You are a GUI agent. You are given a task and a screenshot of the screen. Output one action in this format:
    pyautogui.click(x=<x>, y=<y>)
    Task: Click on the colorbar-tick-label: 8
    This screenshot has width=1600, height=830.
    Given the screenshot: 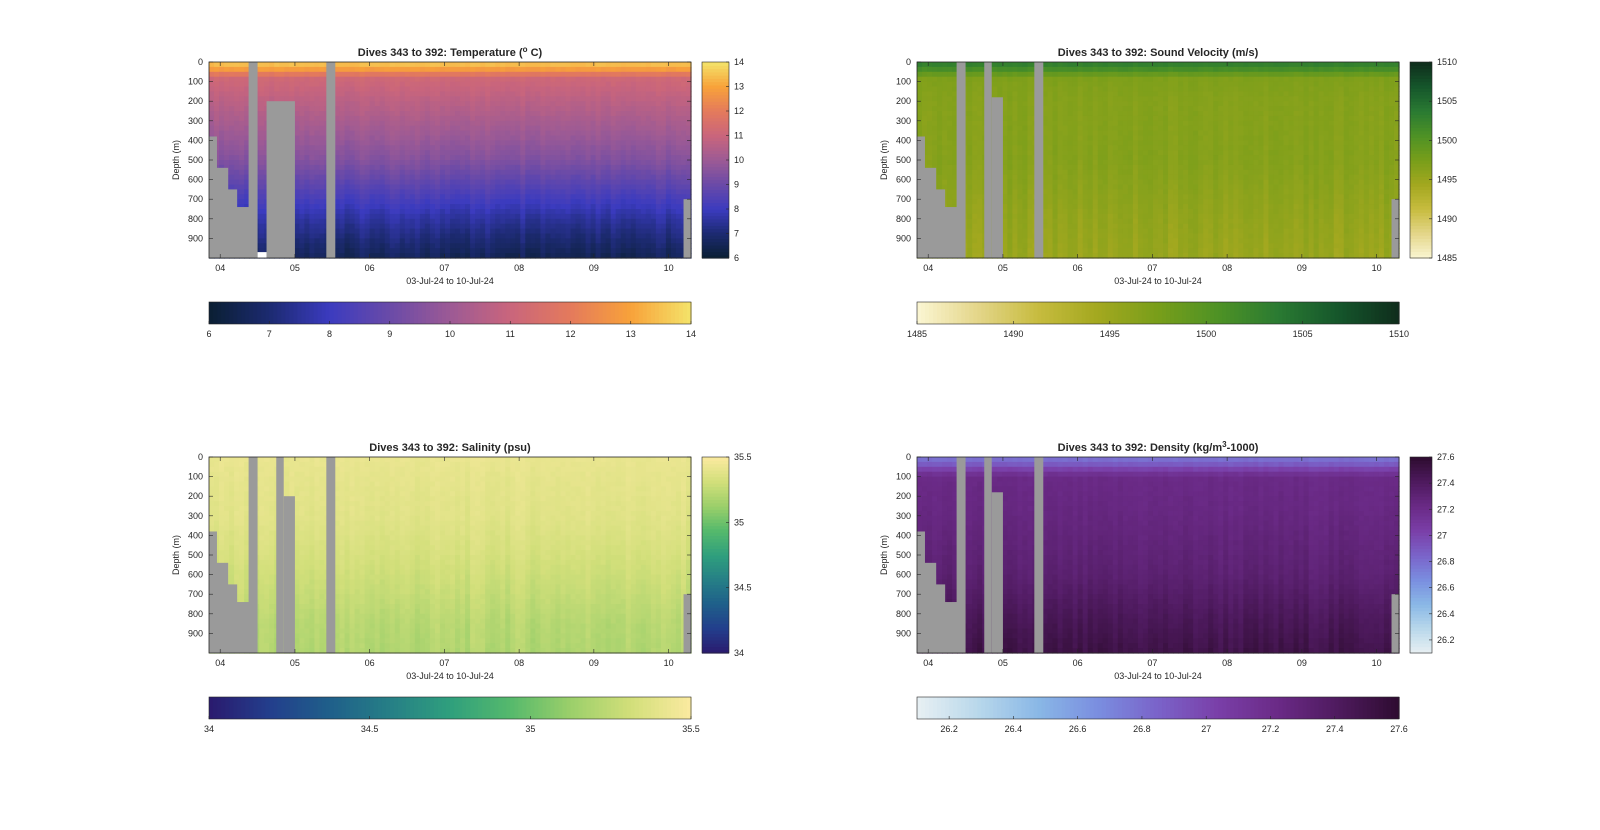 What is the action you would take?
    pyautogui.click(x=329, y=334)
    